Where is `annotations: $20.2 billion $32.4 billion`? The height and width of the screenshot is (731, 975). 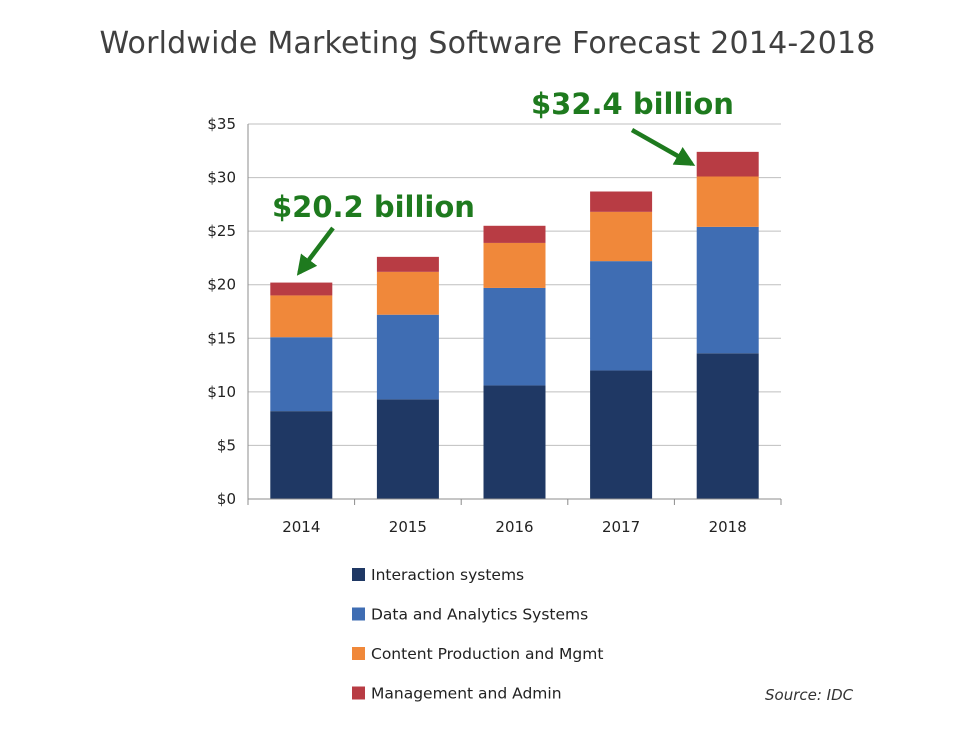
annotations: $20.2 billion $32.4 billion is located at coordinates (503, 181).